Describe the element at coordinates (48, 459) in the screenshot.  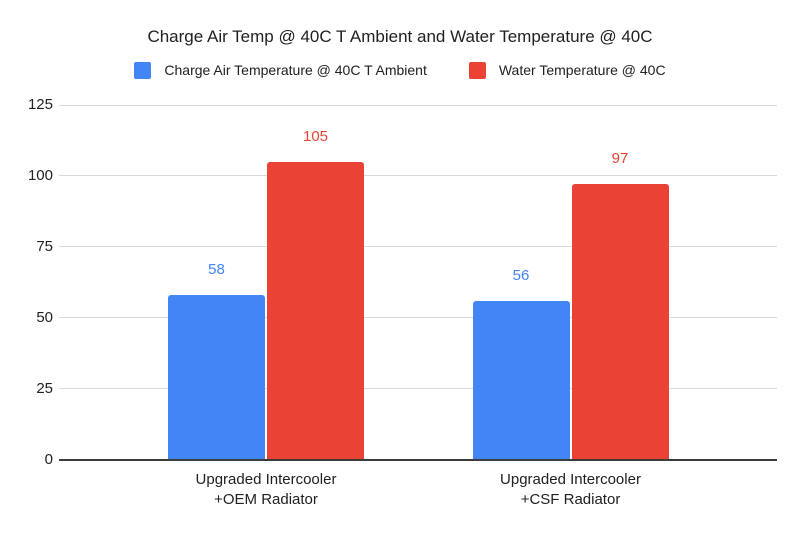
I see `y-axis-tick-label: 0` at that location.